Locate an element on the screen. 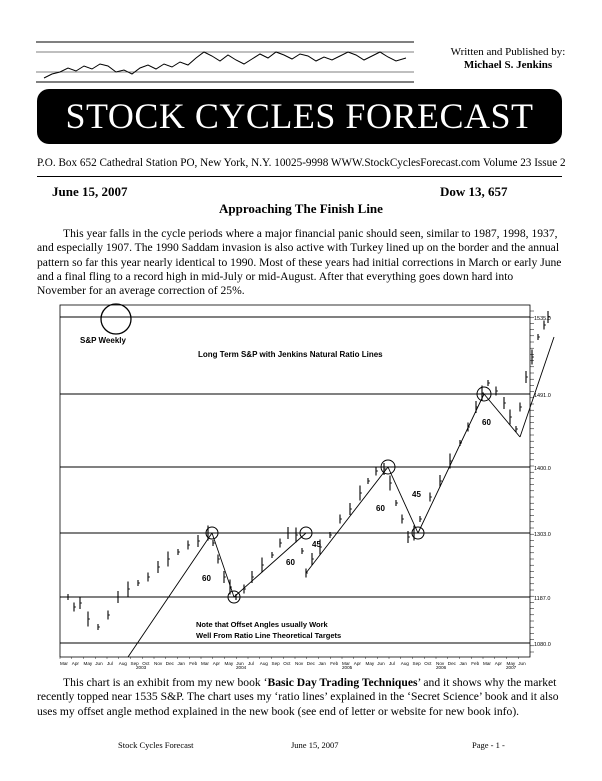 The image size is (602, 781). ratio-line-label: 1080.0 is located at coordinates (542, 645).